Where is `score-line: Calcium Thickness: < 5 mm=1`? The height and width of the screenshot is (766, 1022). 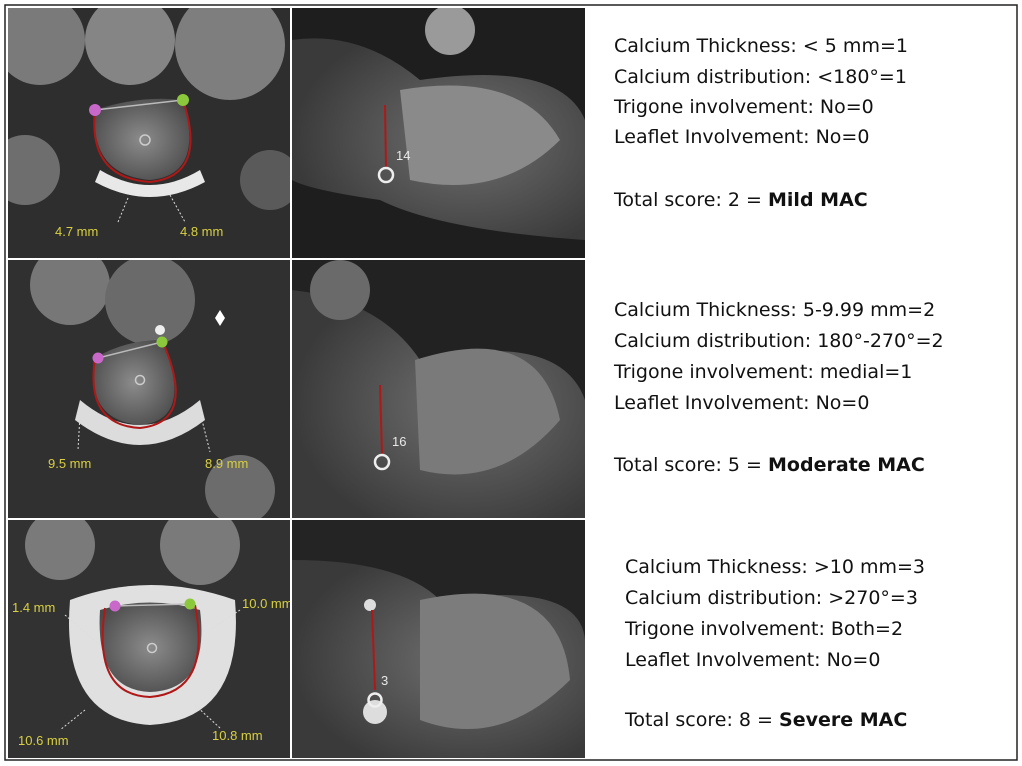 score-line: Calcium Thickness: < 5 mm=1 is located at coordinates (761, 46).